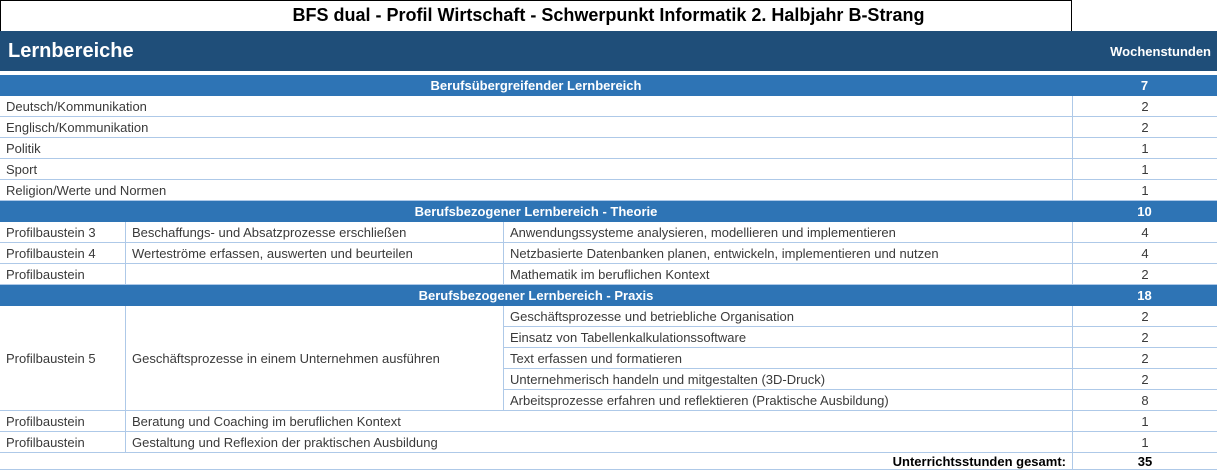 This screenshot has width=1217, height=472. I want to click on inhalt-cell: Mathematik im beruflichen Kontext, so click(787, 274).